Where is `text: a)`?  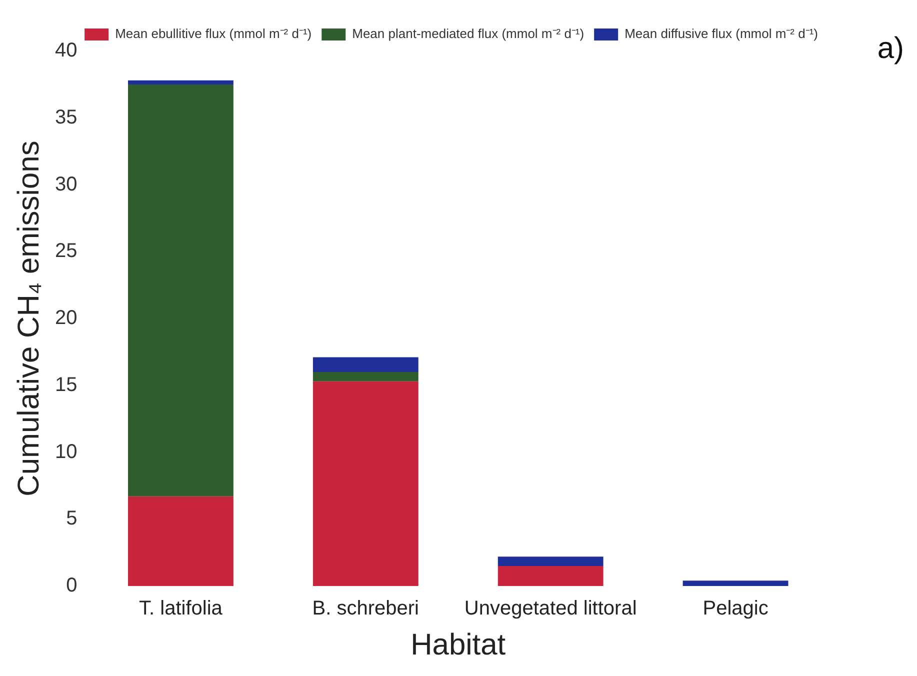 text: a) is located at coordinates (890, 49).